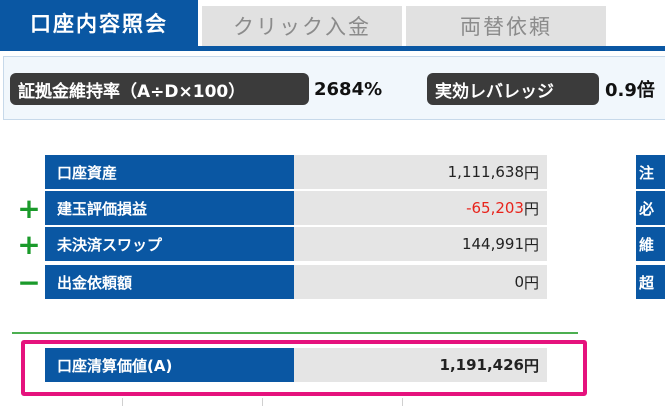 The width and height of the screenshot is (665, 406). Describe the element at coordinates (650, 244) in the screenshot. I see `side-row-label: 維` at that location.